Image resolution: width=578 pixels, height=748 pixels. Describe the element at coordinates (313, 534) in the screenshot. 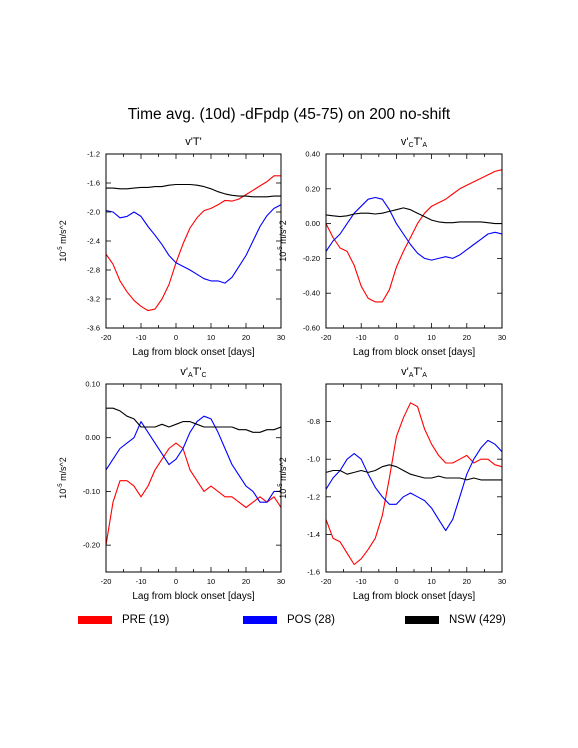

I see `chart-4-ytick-label: -1.4` at that location.